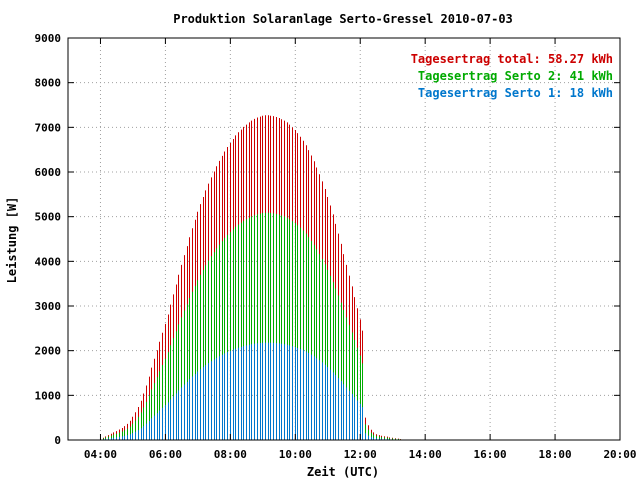 The height and width of the screenshot is (480, 640). Describe the element at coordinates (512, 59) in the screenshot. I see `legend-entry: Tagesertrag total: 58.27 kWh` at that location.